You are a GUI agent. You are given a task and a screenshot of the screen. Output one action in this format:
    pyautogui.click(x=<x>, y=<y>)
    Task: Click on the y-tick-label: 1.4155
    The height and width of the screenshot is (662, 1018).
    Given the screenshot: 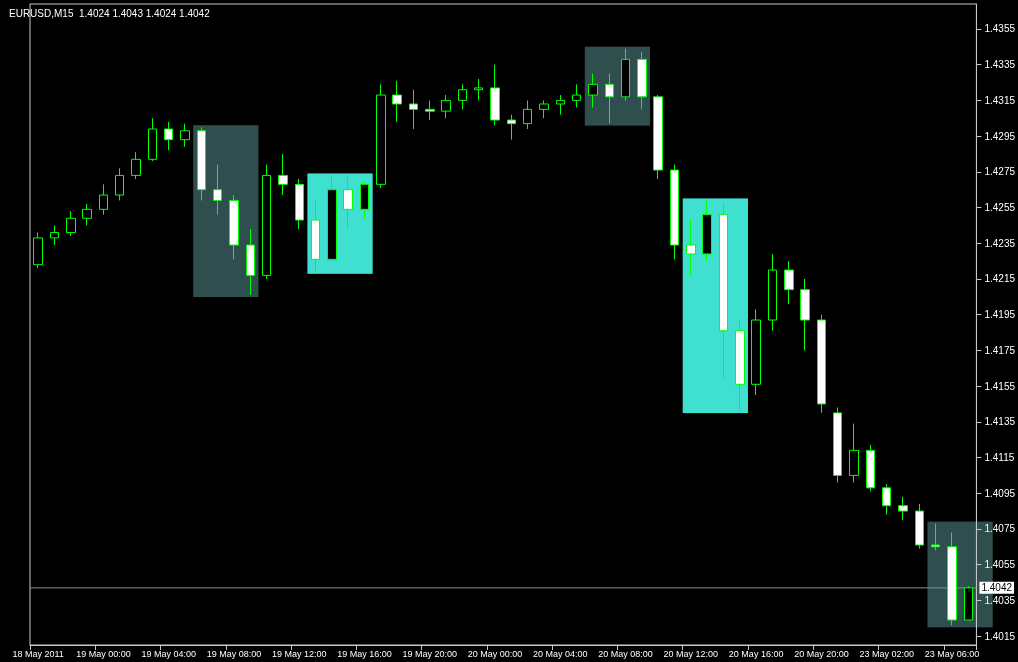 What is the action you would take?
    pyautogui.click(x=1000, y=386)
    